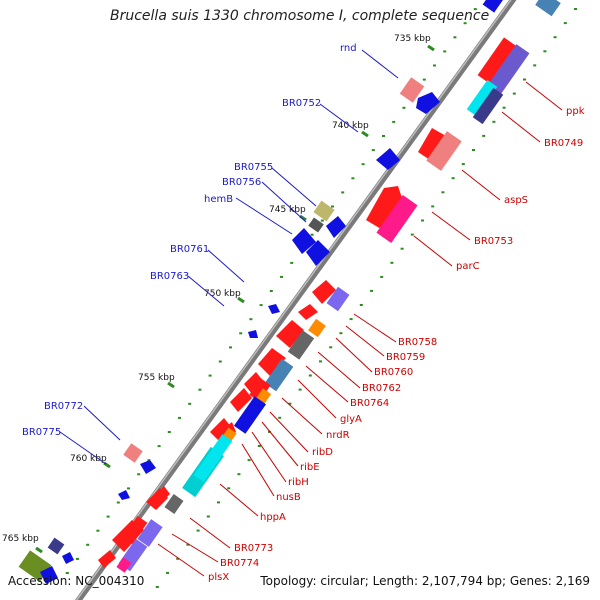 Image resolution: width=600 pixels, height=600 pixels. I want to click on gene-label: ribE, so click(310, 467).